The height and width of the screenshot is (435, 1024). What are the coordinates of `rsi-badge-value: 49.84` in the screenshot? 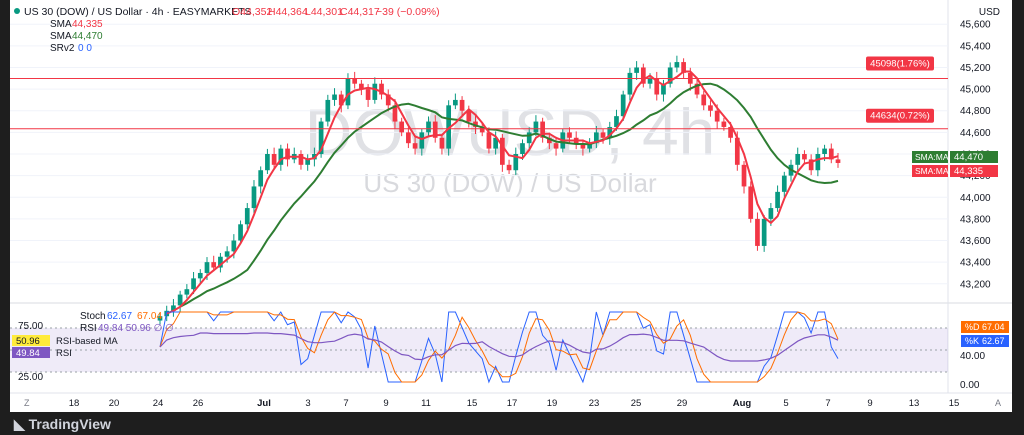 It's located at (28, 353).